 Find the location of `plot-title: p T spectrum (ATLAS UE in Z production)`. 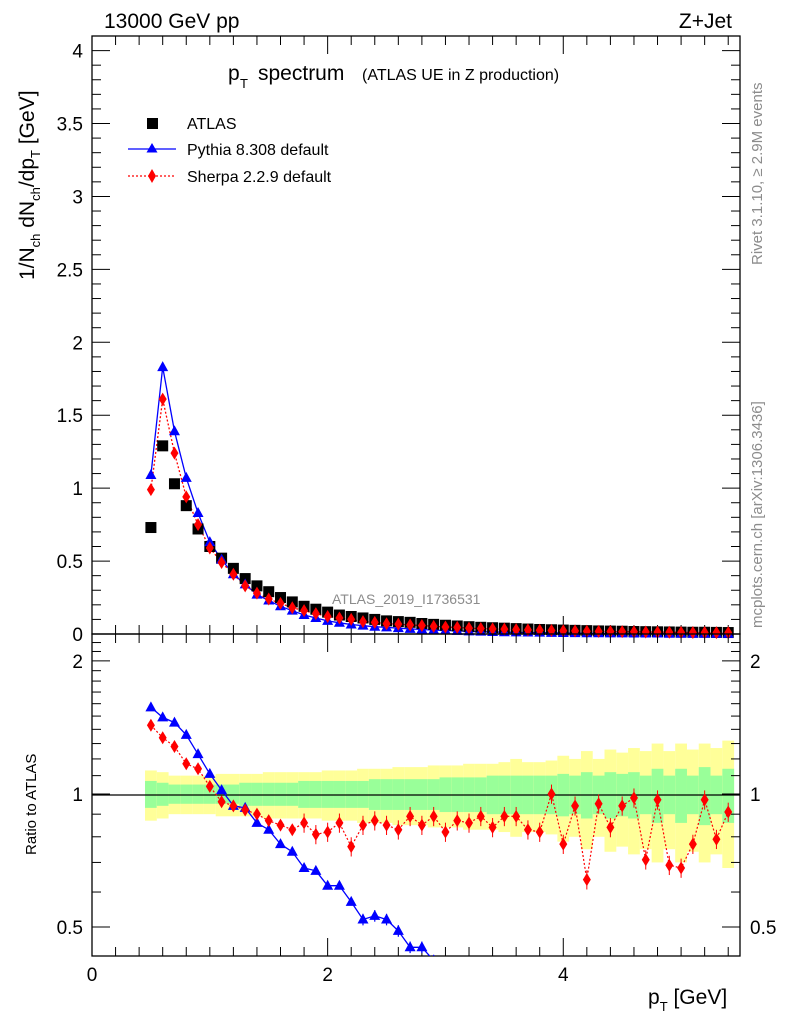

plot-title: p T spectrum (ATLAS UE in Z production) is located at coordinates (393, 76).